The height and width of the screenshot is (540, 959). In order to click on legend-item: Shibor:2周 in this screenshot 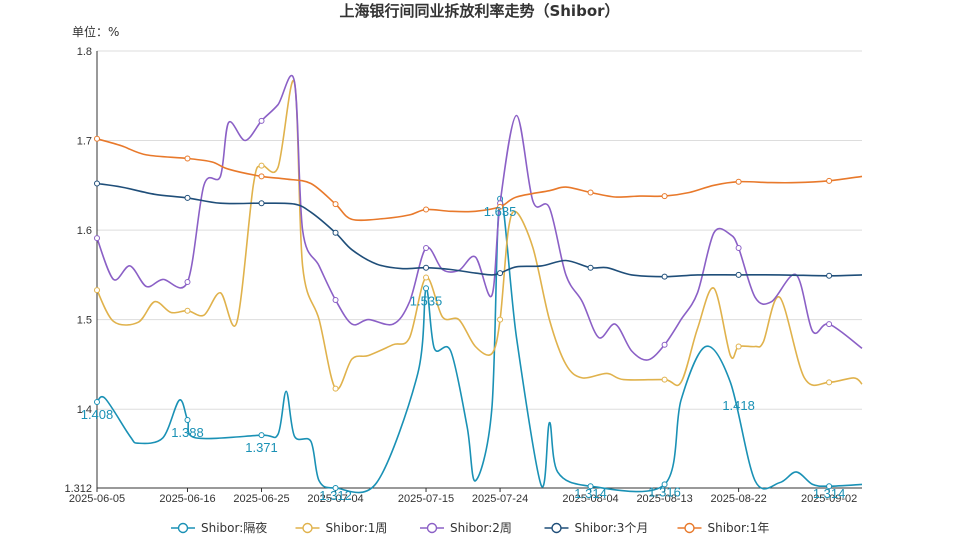, I will do `click(466, 528)`.